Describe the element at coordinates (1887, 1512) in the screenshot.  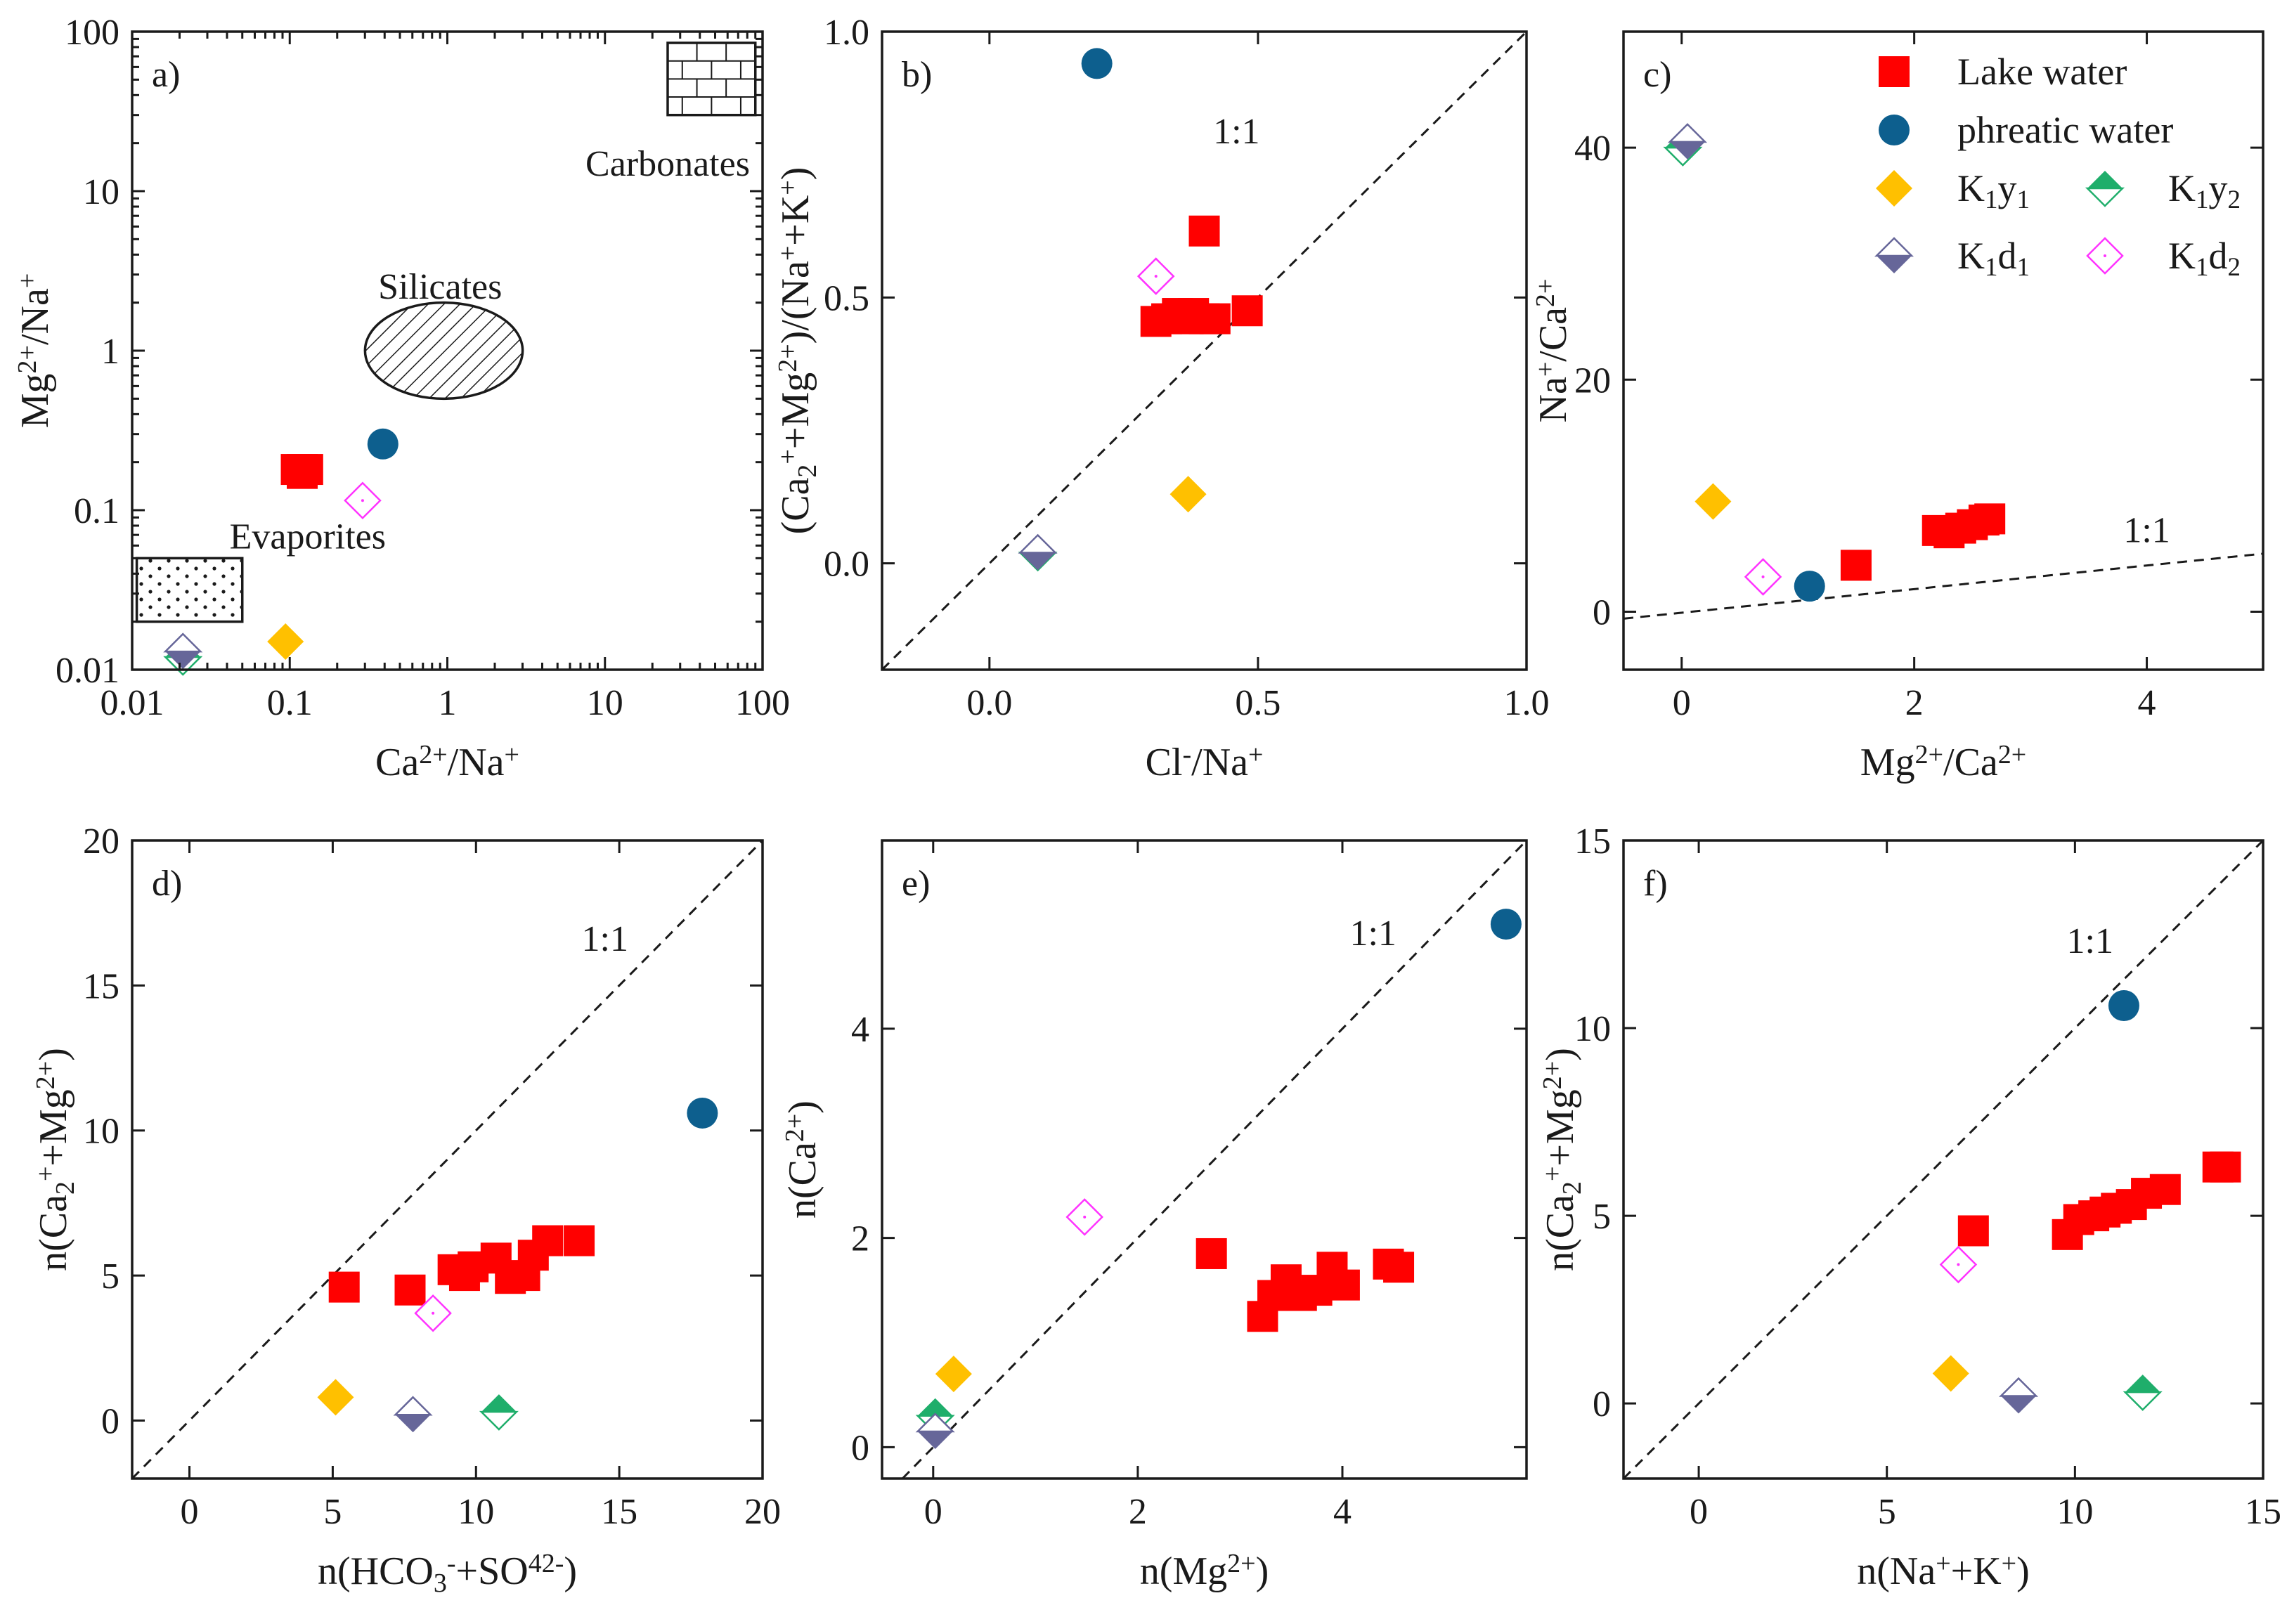
I see `x-tick-label: 5` at that location.